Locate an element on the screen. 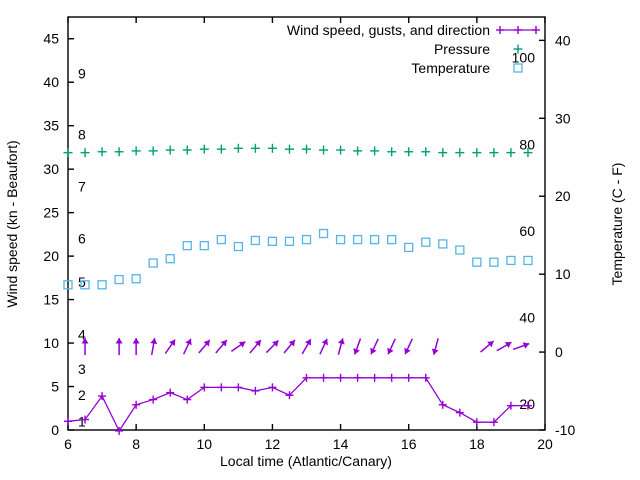 The image size is (640, 480). y2-axis-ticks: -10 0 10 20 30 40 is located at coordinates (557, 235).